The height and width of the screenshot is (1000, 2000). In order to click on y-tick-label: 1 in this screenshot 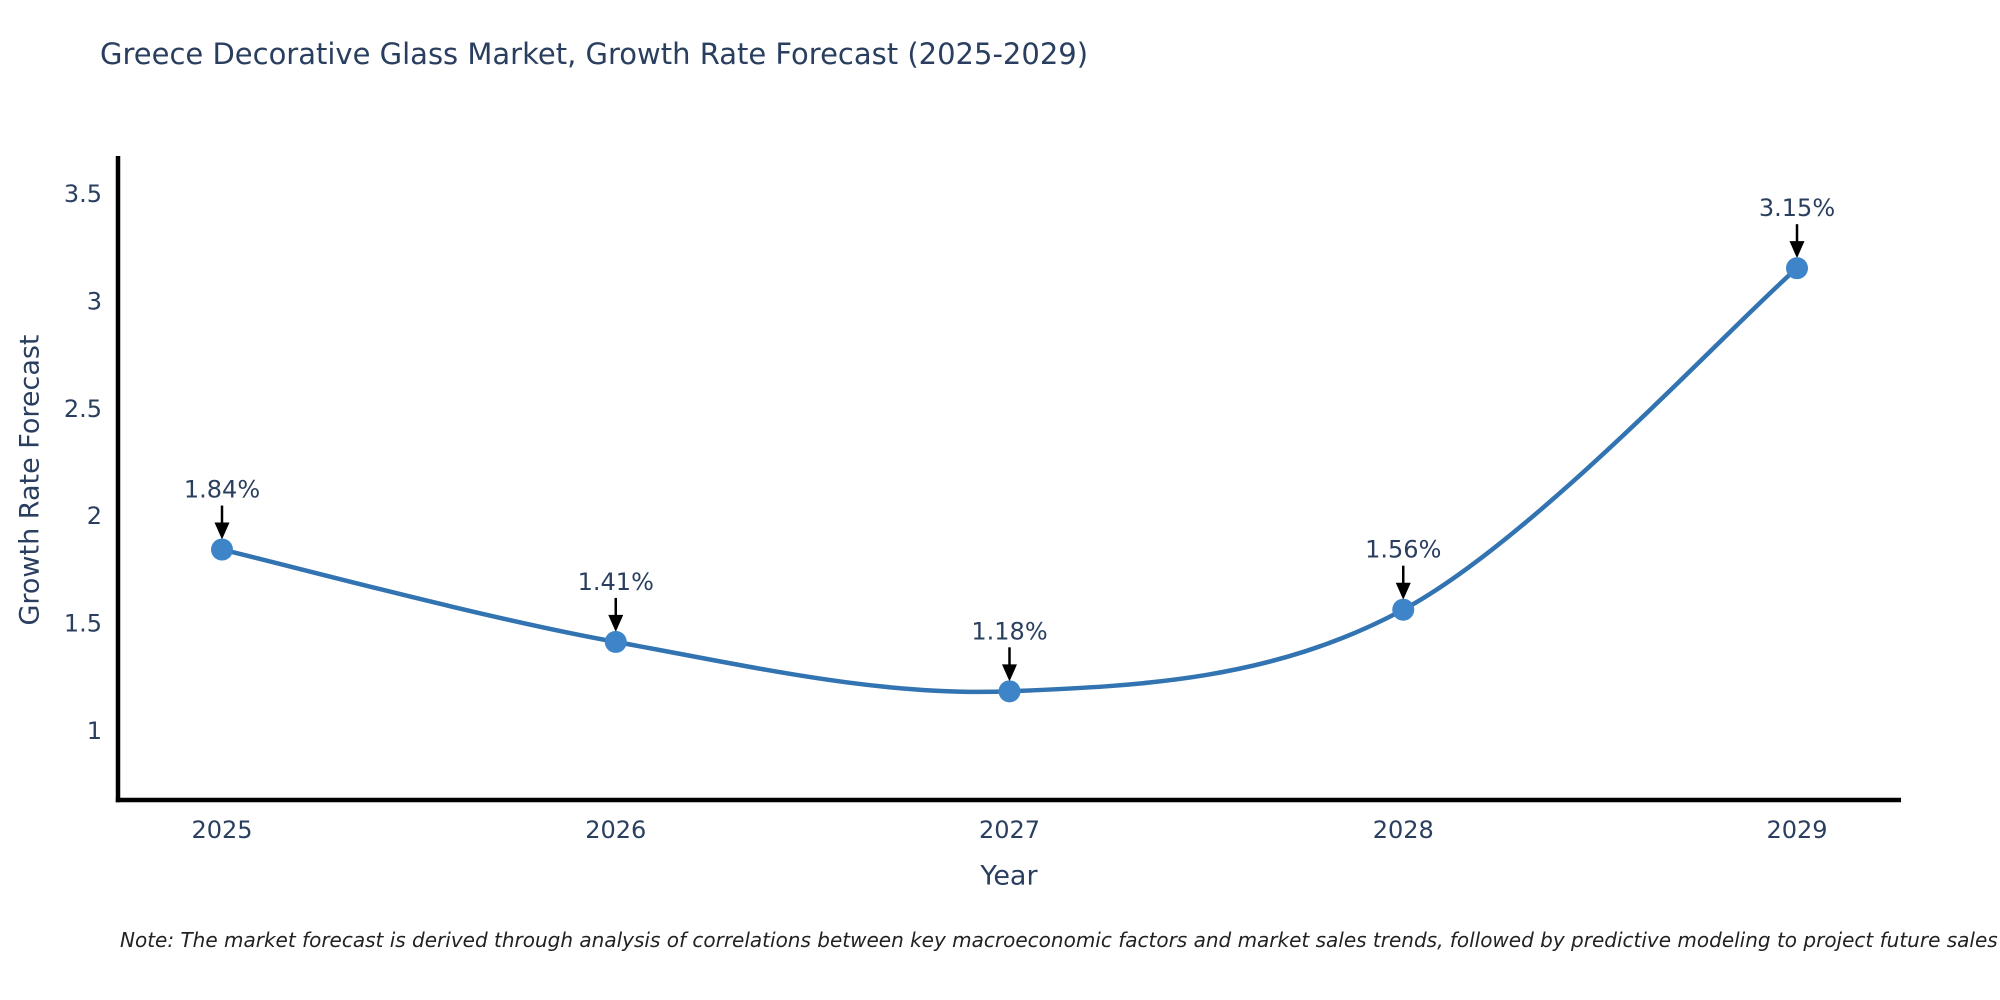, I will do `click(94, 731)`.